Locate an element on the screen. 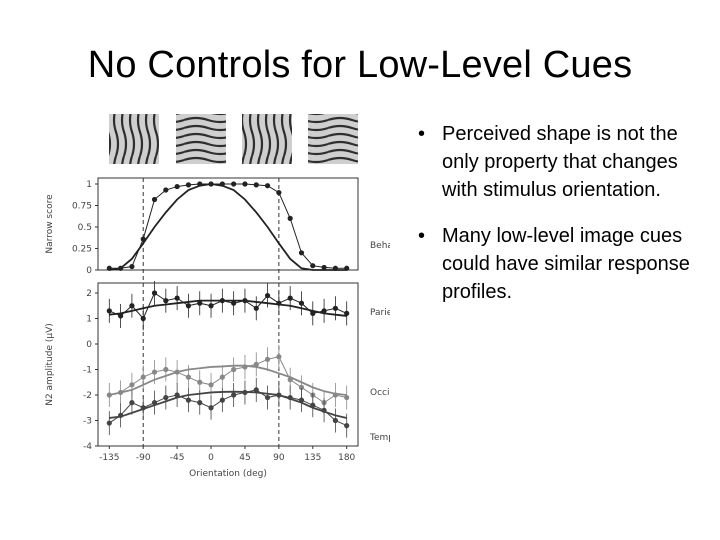  panel-frame-behavioural is located at coordinates (228, 224).